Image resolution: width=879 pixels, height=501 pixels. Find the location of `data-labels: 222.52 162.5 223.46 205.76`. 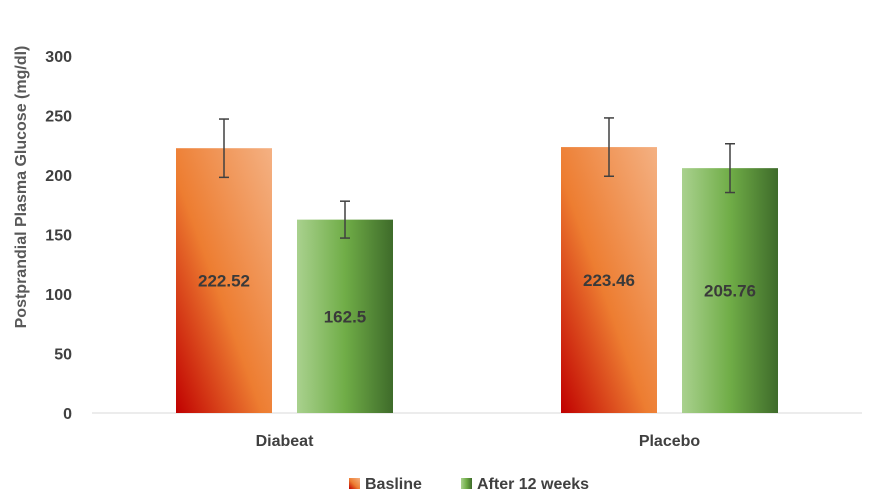

data-labels: 222.52 162.5 223.46 205.76 is located at coordinates (477, 298).